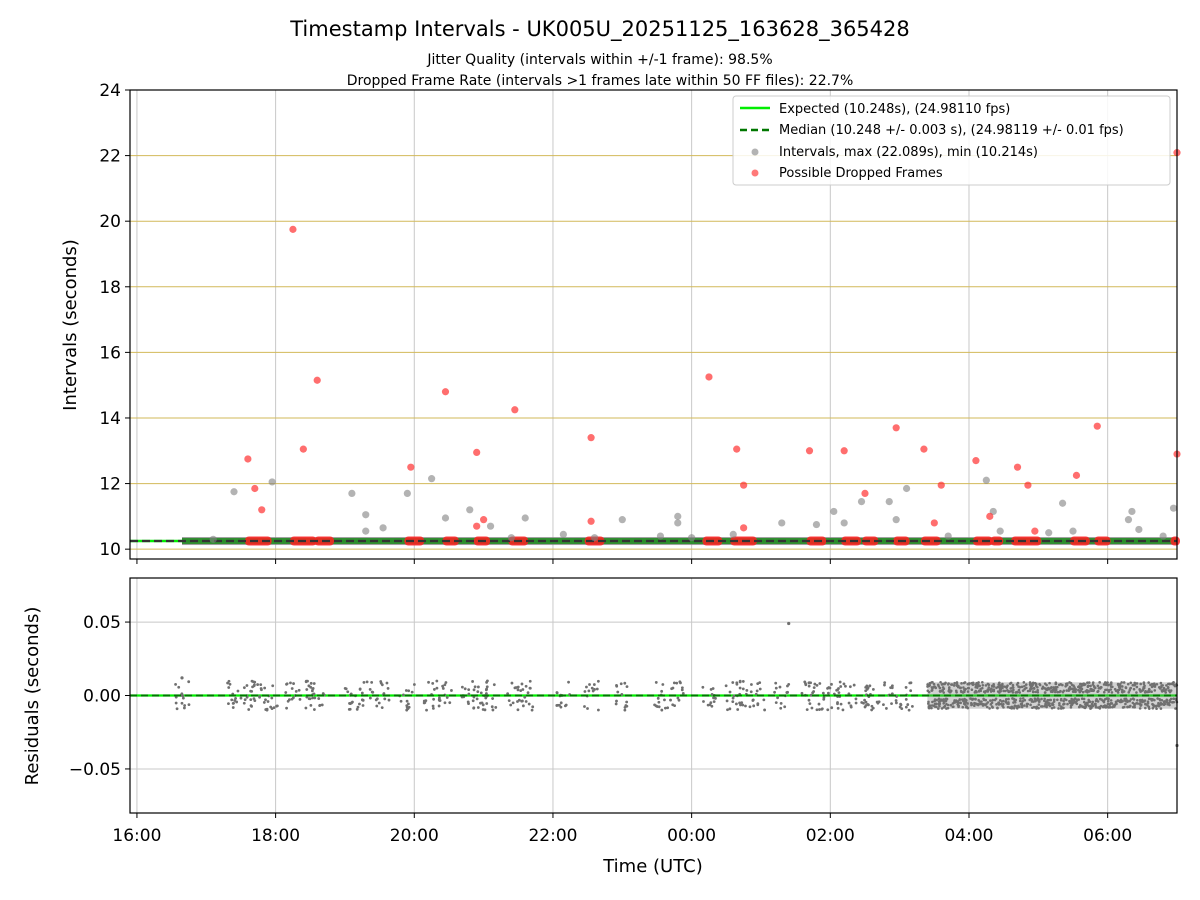 The height and width of the screenshot is (900, 1200). What do you see at coordinates (110, 419) in the screenshot?
I see `top-y-tick-label: 14` at bounding box center [110, 419].